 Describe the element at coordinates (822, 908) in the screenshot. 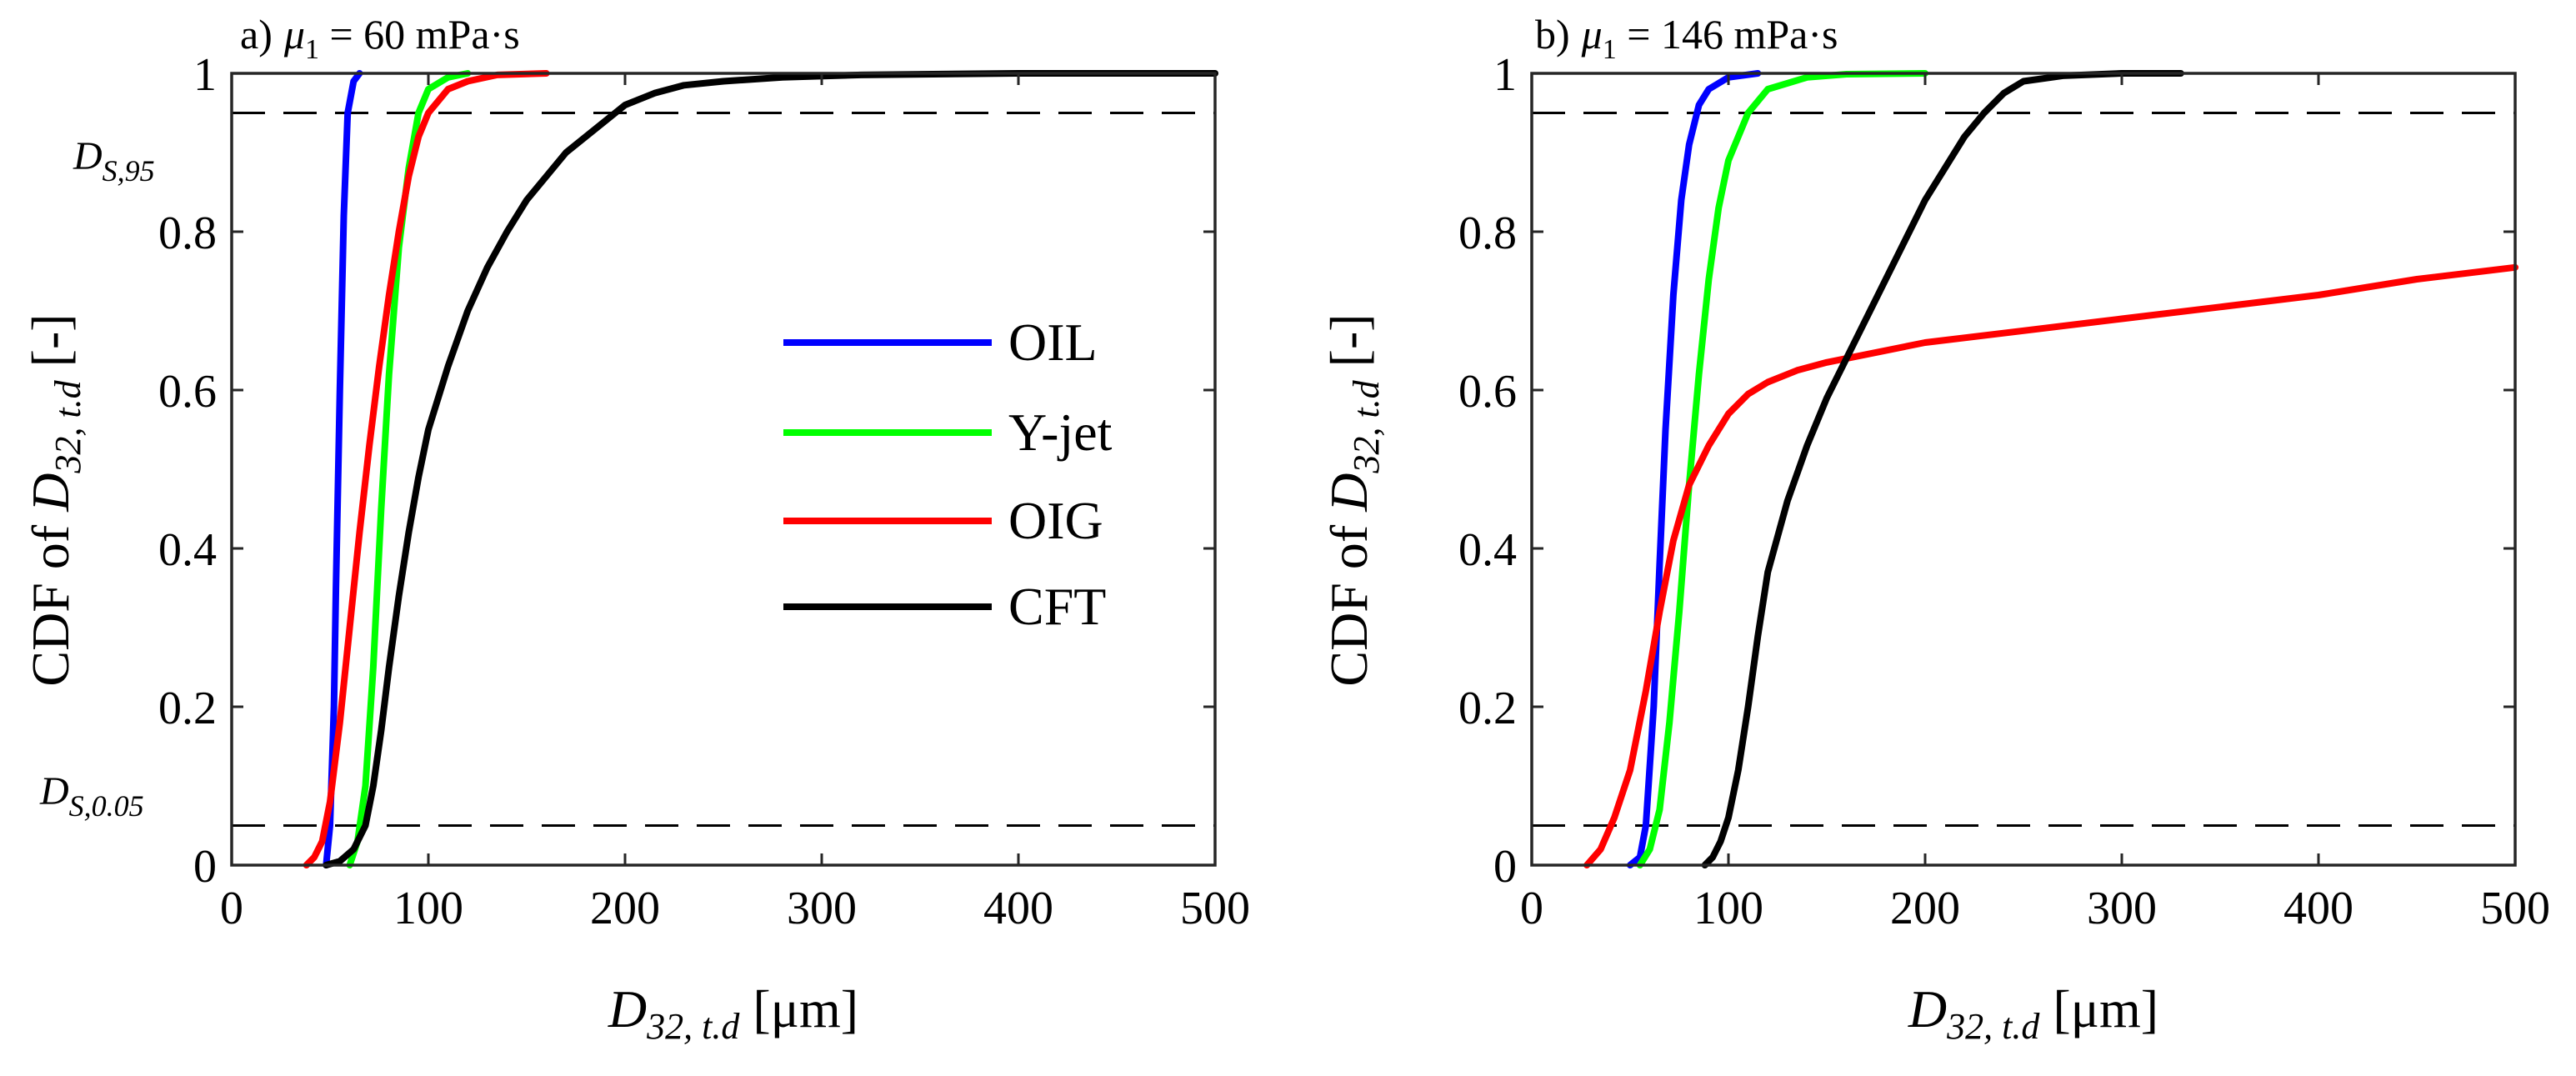

I see `panel-a-xtick-label: 300` at that location.